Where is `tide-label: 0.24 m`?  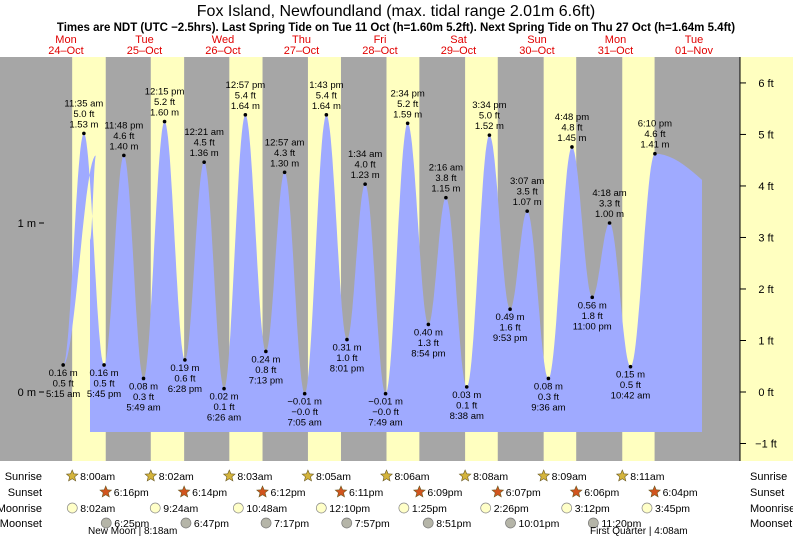
tide-label: 0.24 m is located at coordinates (265, 359).